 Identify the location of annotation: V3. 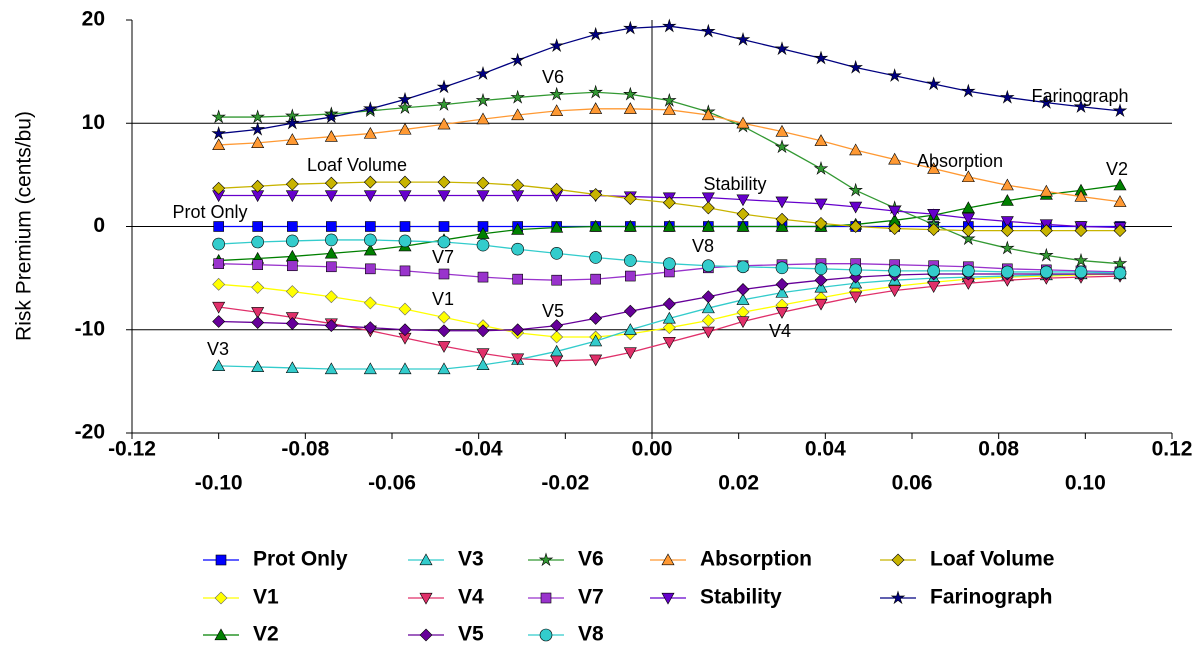
(218, 349).